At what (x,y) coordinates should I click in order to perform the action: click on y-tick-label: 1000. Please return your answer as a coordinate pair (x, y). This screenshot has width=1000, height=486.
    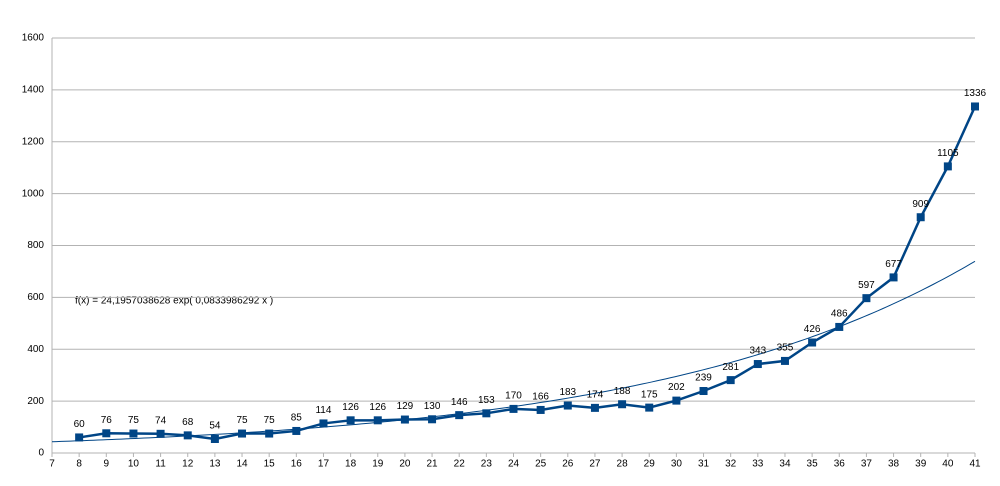
    Looking at the image, I should click on (33, 193).